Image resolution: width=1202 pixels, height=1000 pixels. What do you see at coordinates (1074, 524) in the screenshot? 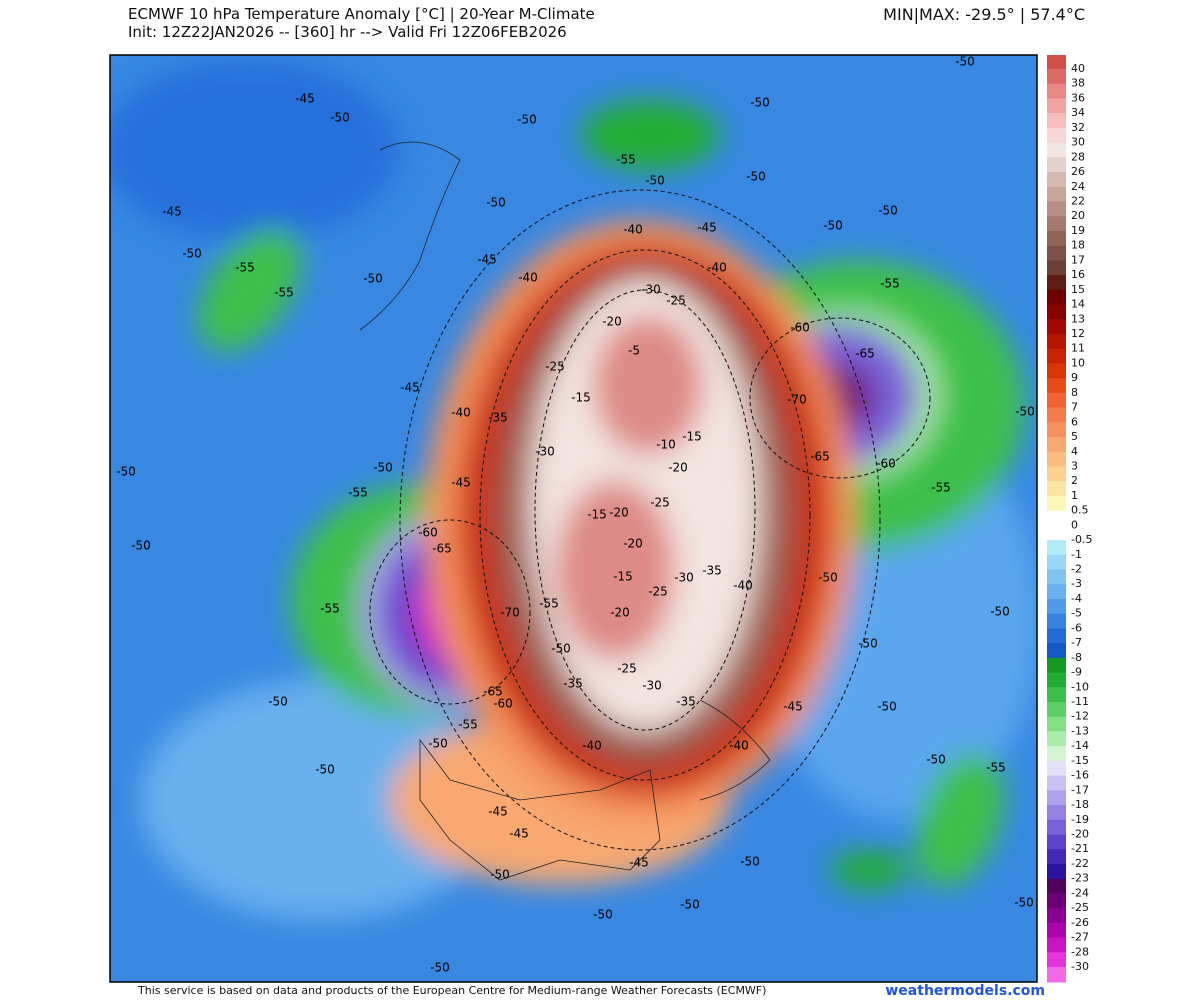
I see `colorbar-label: 0` at bounding box center [1074, 524].